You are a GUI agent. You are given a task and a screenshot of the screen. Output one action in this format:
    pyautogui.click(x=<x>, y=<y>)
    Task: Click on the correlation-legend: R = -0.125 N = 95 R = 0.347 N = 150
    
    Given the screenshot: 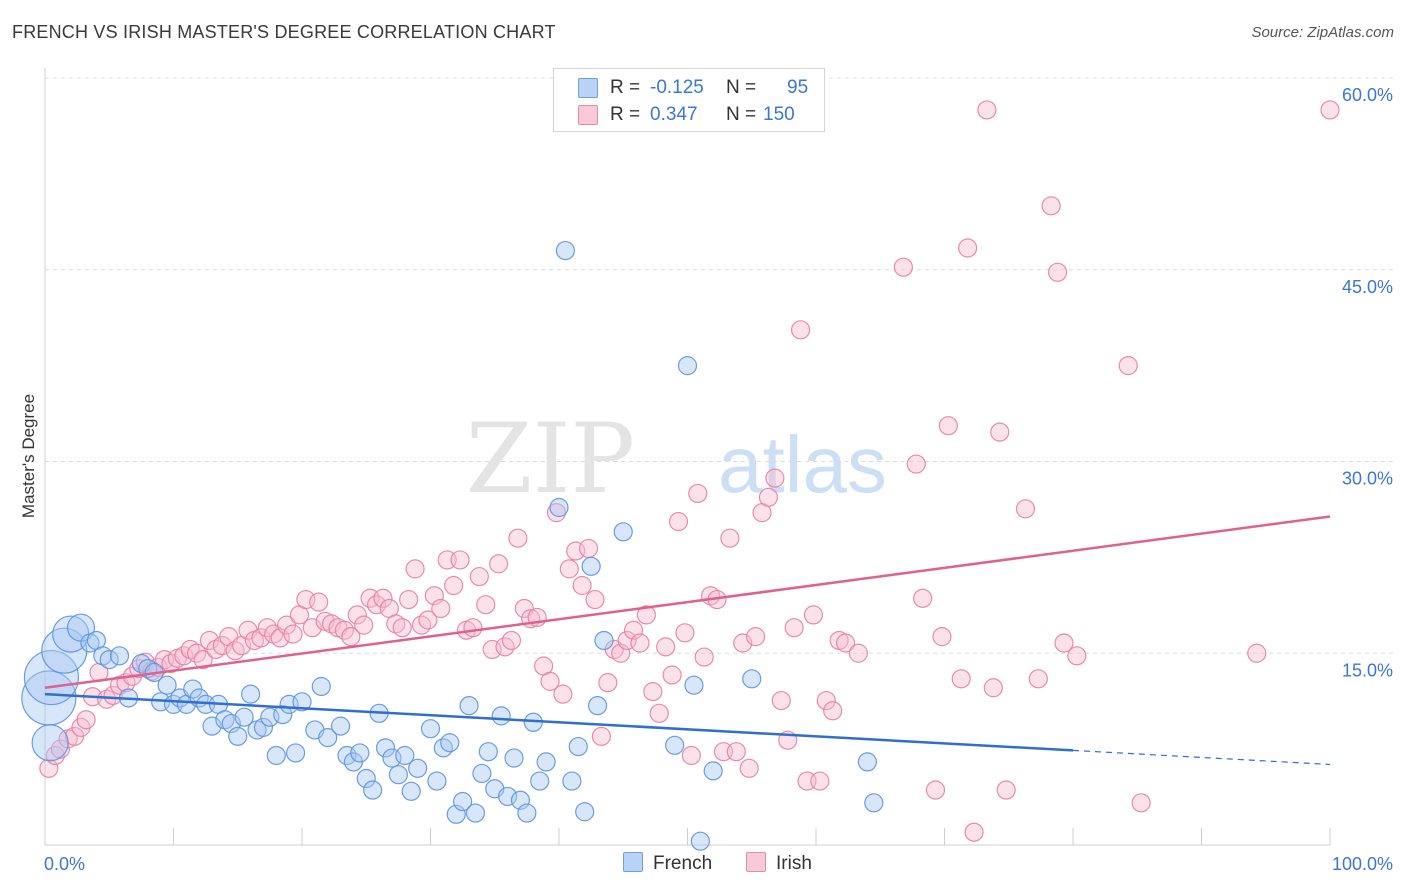 What is the action you would take?
    pyautogui.click(x=689, y=100)
    